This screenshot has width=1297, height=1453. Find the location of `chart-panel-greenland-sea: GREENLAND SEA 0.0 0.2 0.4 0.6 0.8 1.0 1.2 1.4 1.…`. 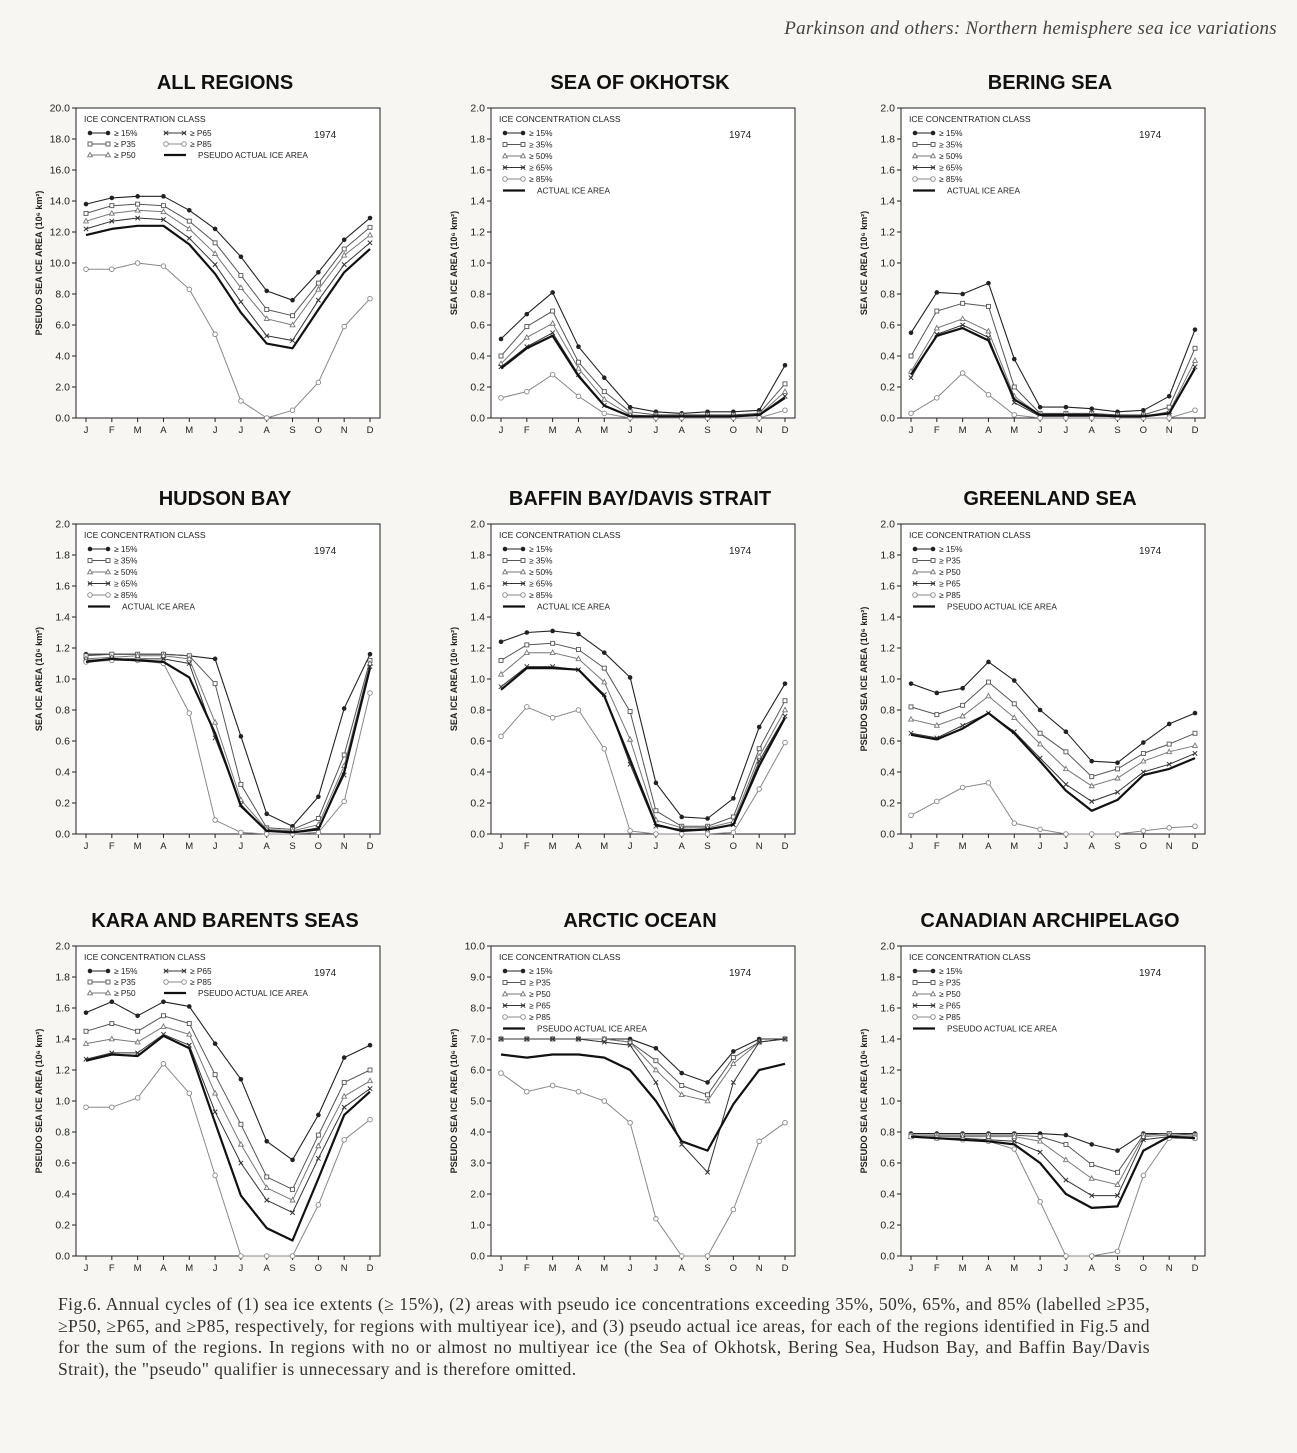

chart-panel-greenland-sea: GREENLAND SEA 0.0 0.2 0.4 0.6 0.8 1.0 1.2 1.4 1.… is located at coordinates (1050, 683).